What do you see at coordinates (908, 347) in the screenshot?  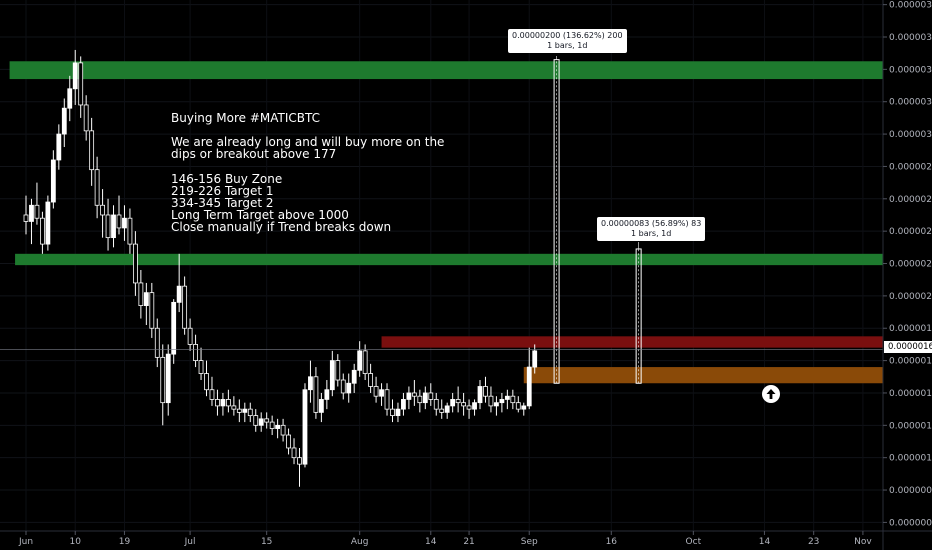 I see `last-price-label: 0.00000167` at bounding box center [908, 347].